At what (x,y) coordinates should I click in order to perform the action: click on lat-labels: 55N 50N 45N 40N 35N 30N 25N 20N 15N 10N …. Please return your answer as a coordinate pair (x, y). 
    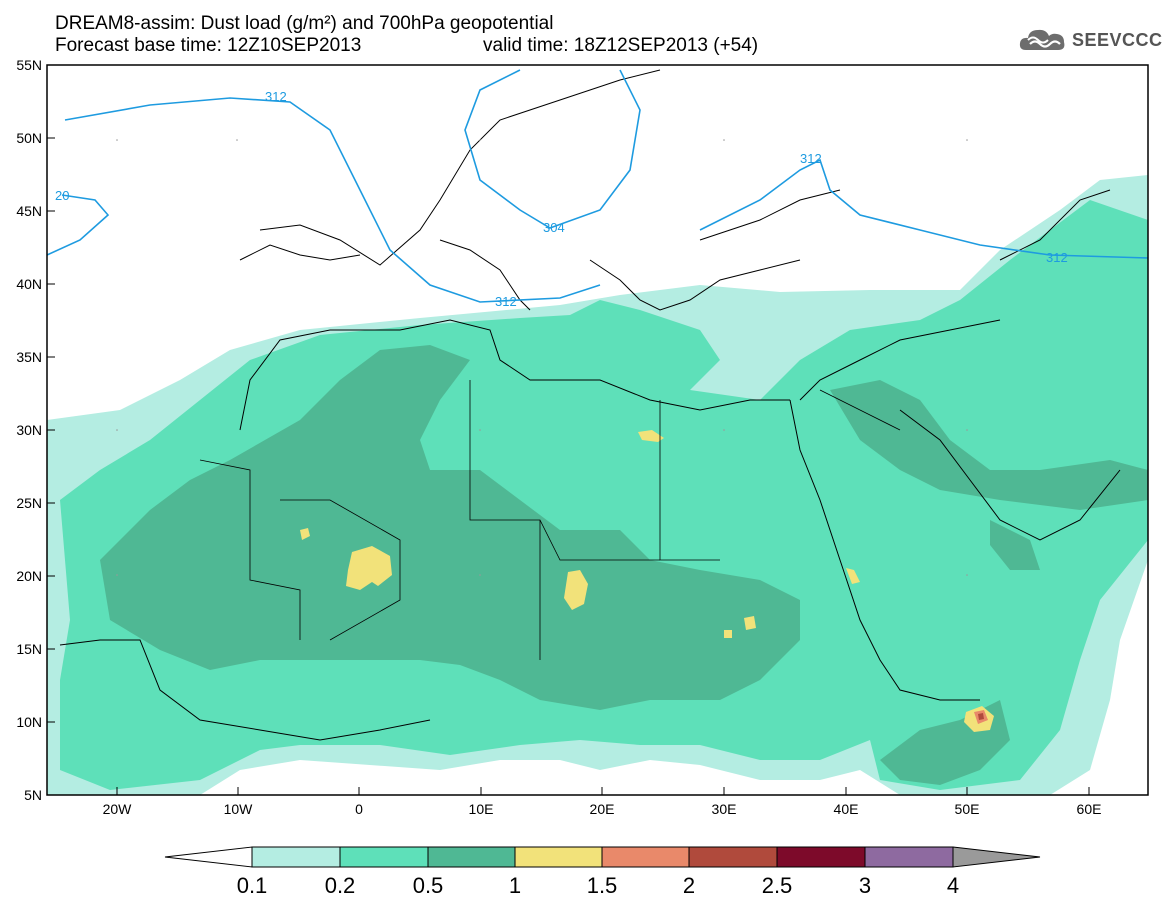
    Looking at the image, I should click on (29, 430).